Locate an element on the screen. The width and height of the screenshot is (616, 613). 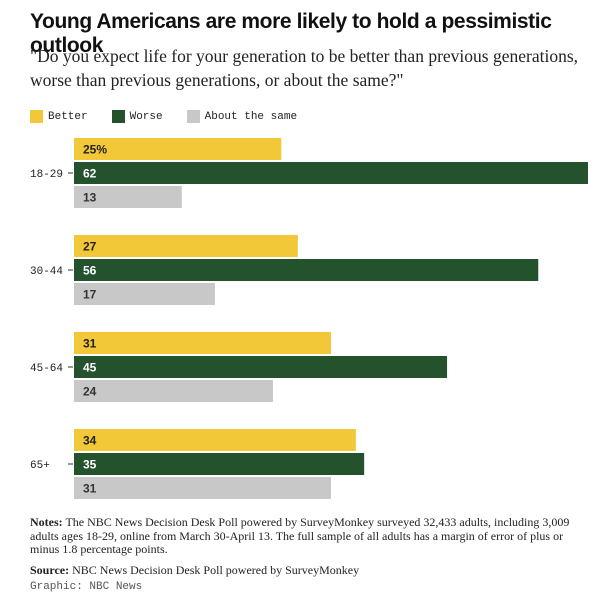
bar-worse-65+ is located at coordinates (219, 464).